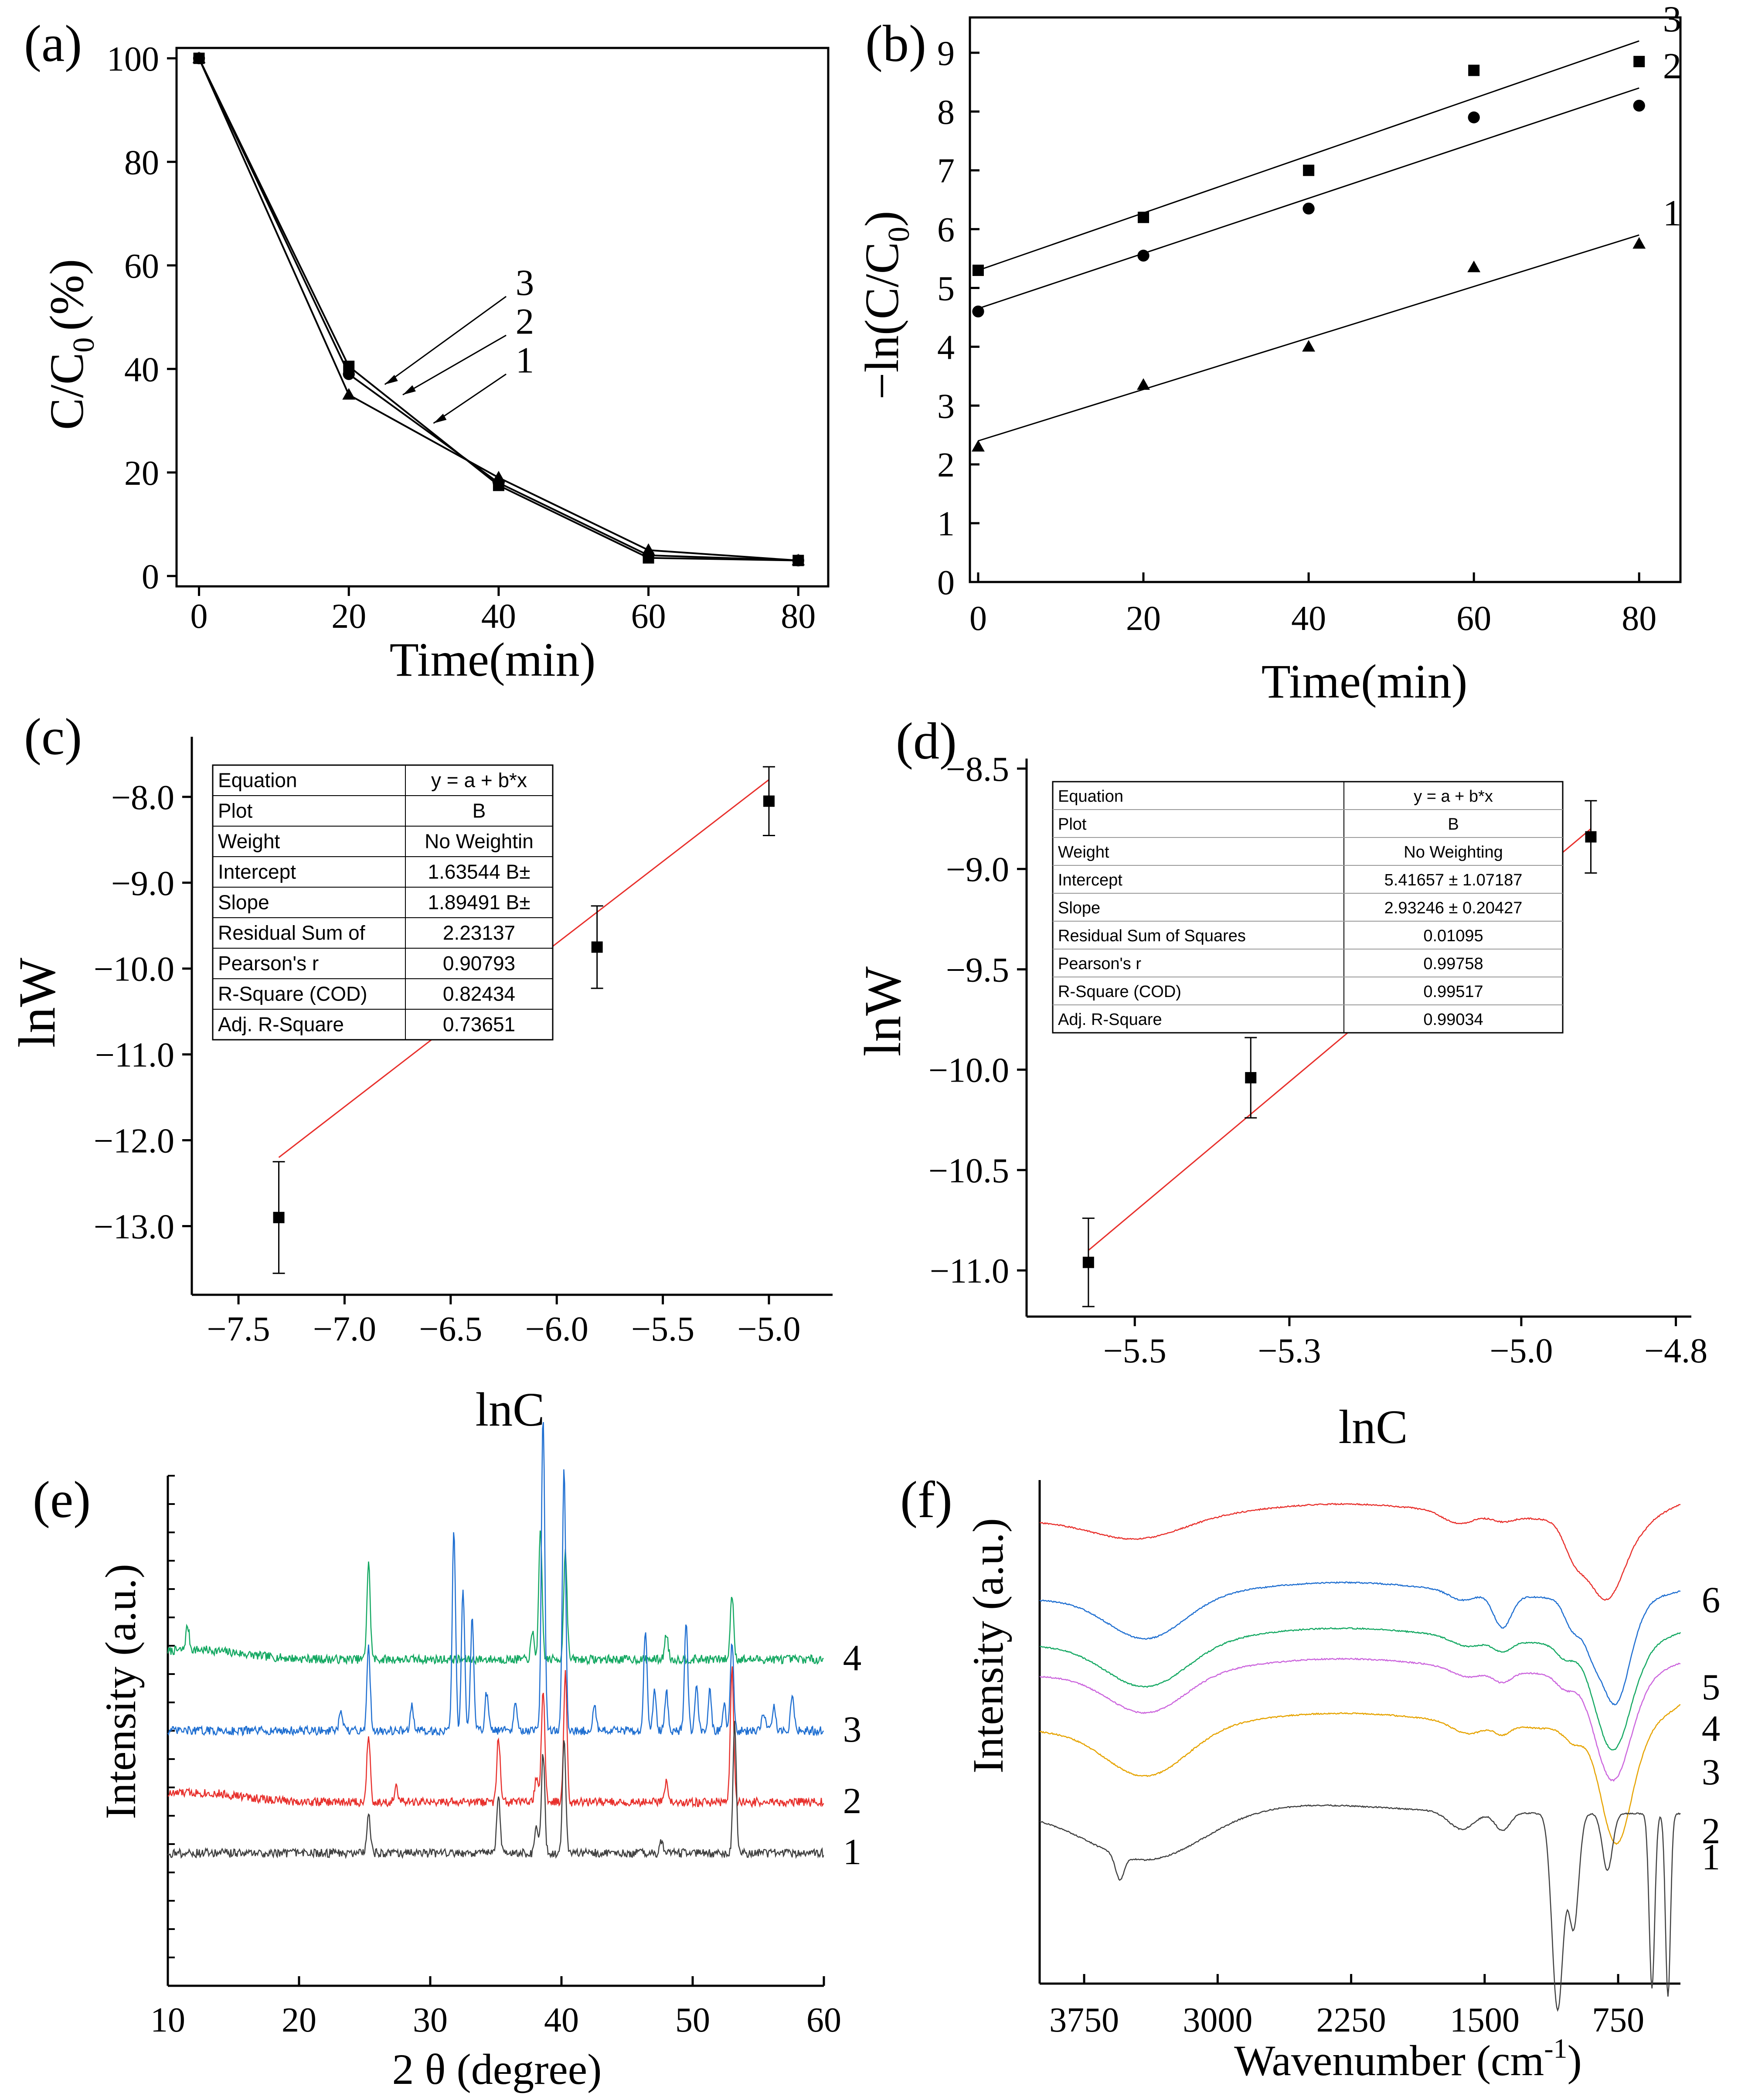  I want to click on panel-b-ytick-label: 0, so click(946, 583).